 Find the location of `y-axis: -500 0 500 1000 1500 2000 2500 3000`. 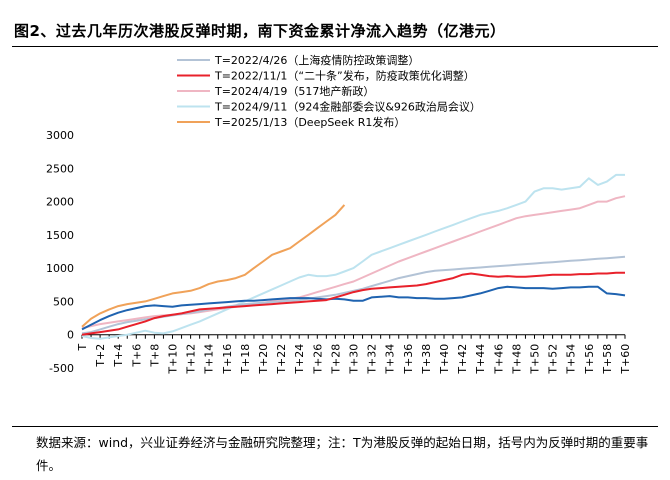

y-axis: -500 0 500 1000 1500 2000 2500 3000 is located at coordinates (60, 252).